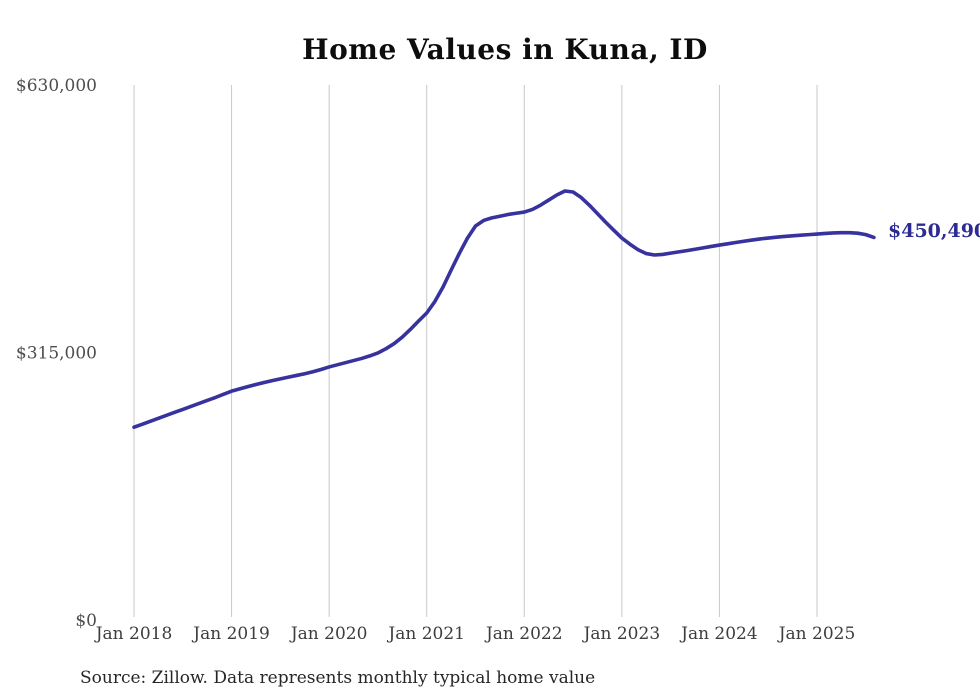 The height and width of the screenshot is (699, 980). I want to click on y-tick-label: $315,000, so click(56, 354).